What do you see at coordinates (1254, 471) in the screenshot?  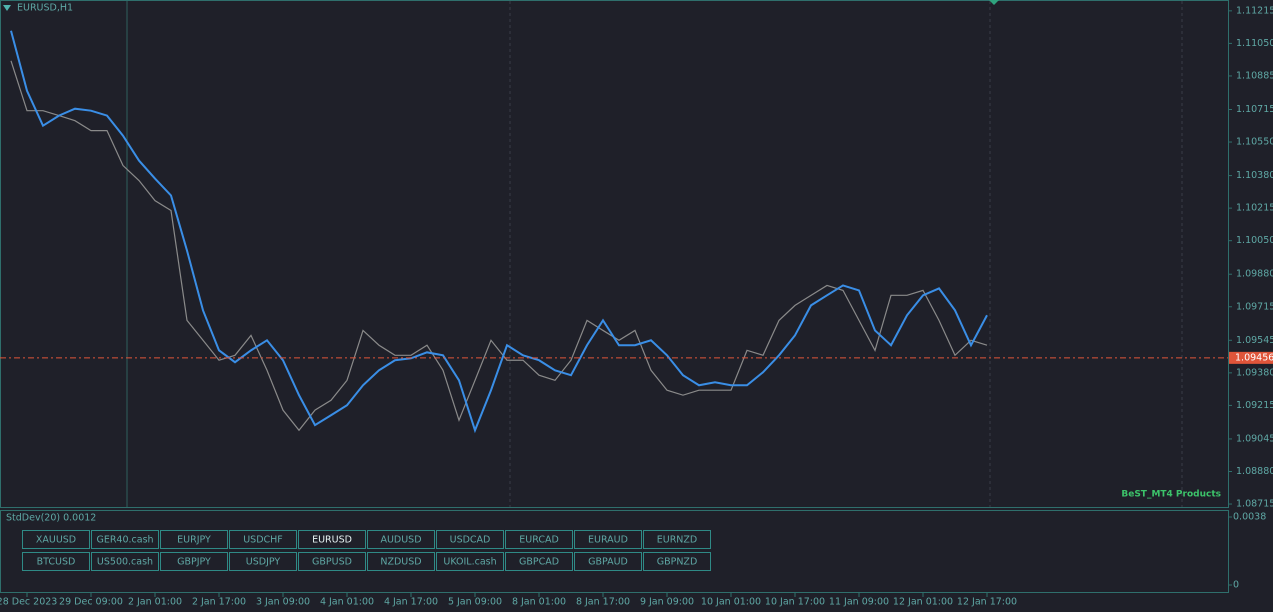 I see `y-tick-label: 1.08880` at bounding box center [1254, 471].